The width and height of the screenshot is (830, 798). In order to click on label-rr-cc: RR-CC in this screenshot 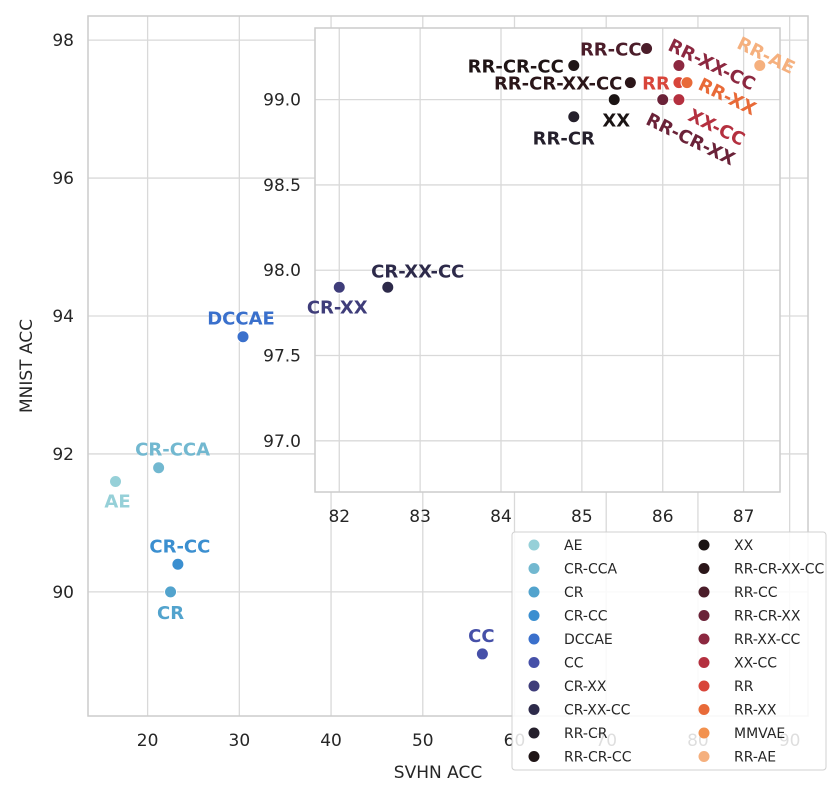, I will do `click(611, 49)`.